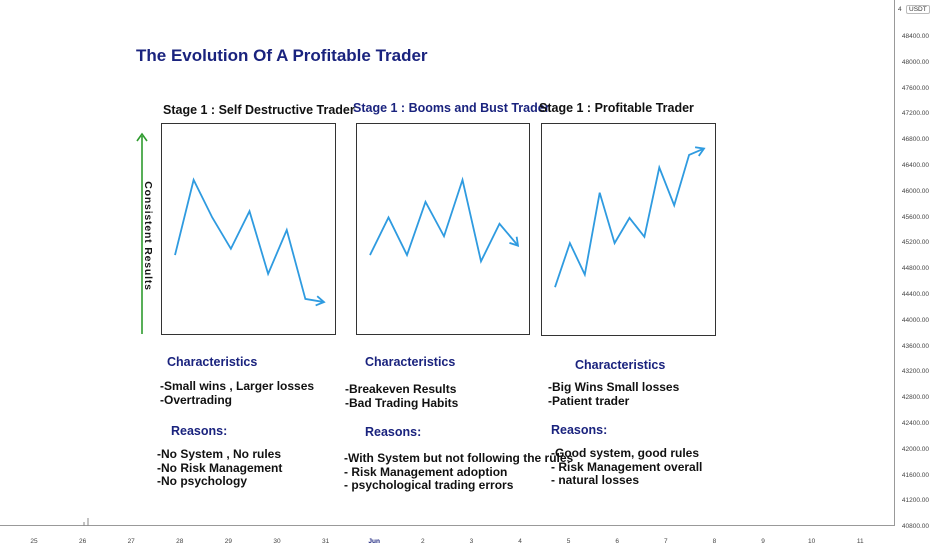  What do you see at coordinates (912, 294) in the screenshot?
I see `price-tick-label: 44400.00` at bounding box center [912, 294].